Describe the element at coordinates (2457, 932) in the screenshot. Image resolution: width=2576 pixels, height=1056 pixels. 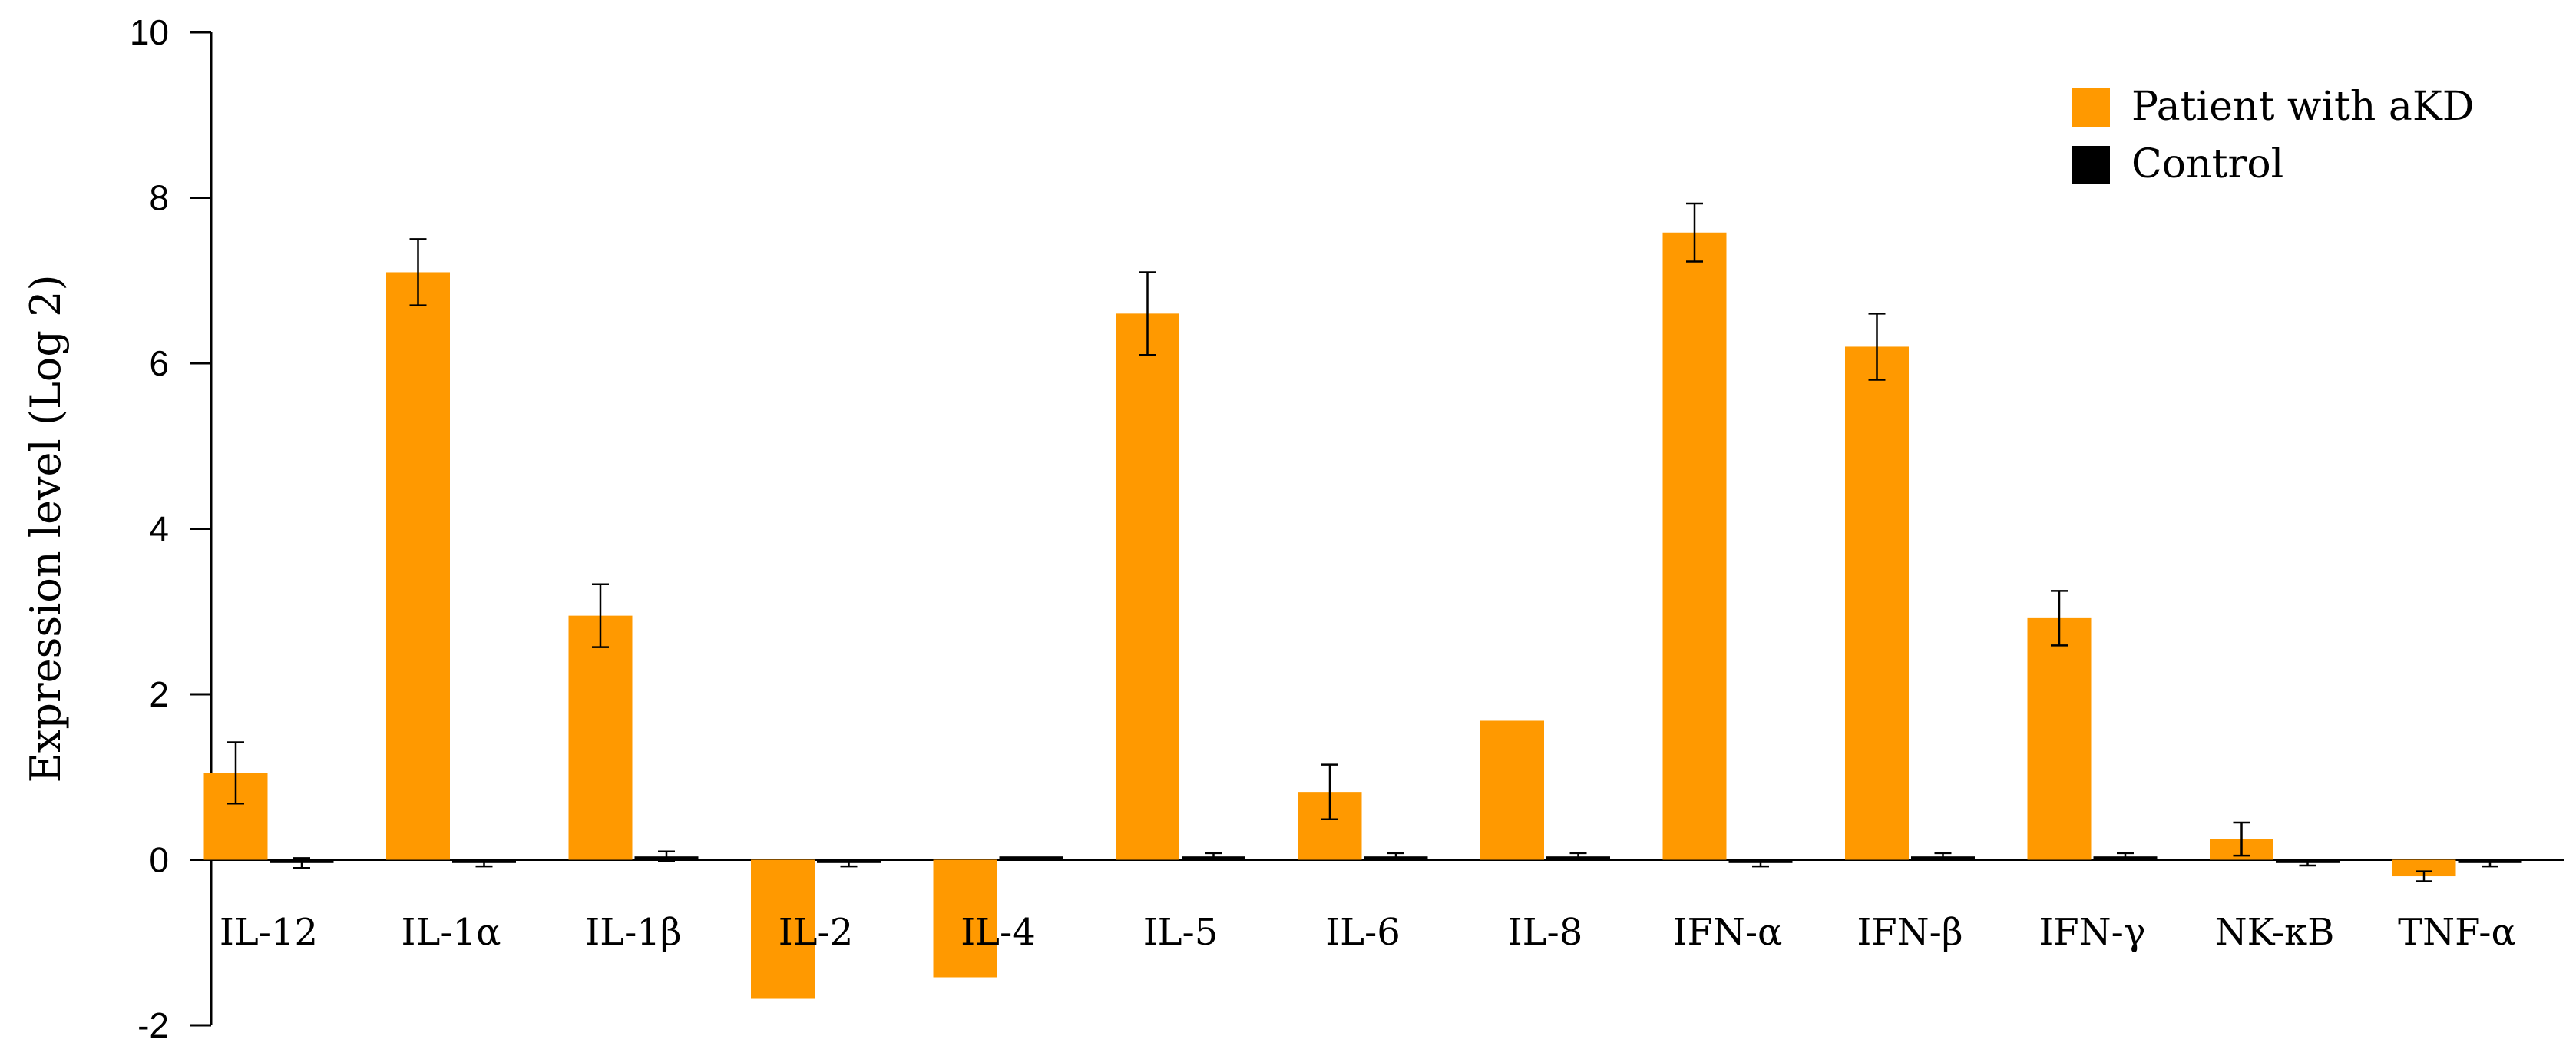
I see `category-label: TNF-α` at that location.